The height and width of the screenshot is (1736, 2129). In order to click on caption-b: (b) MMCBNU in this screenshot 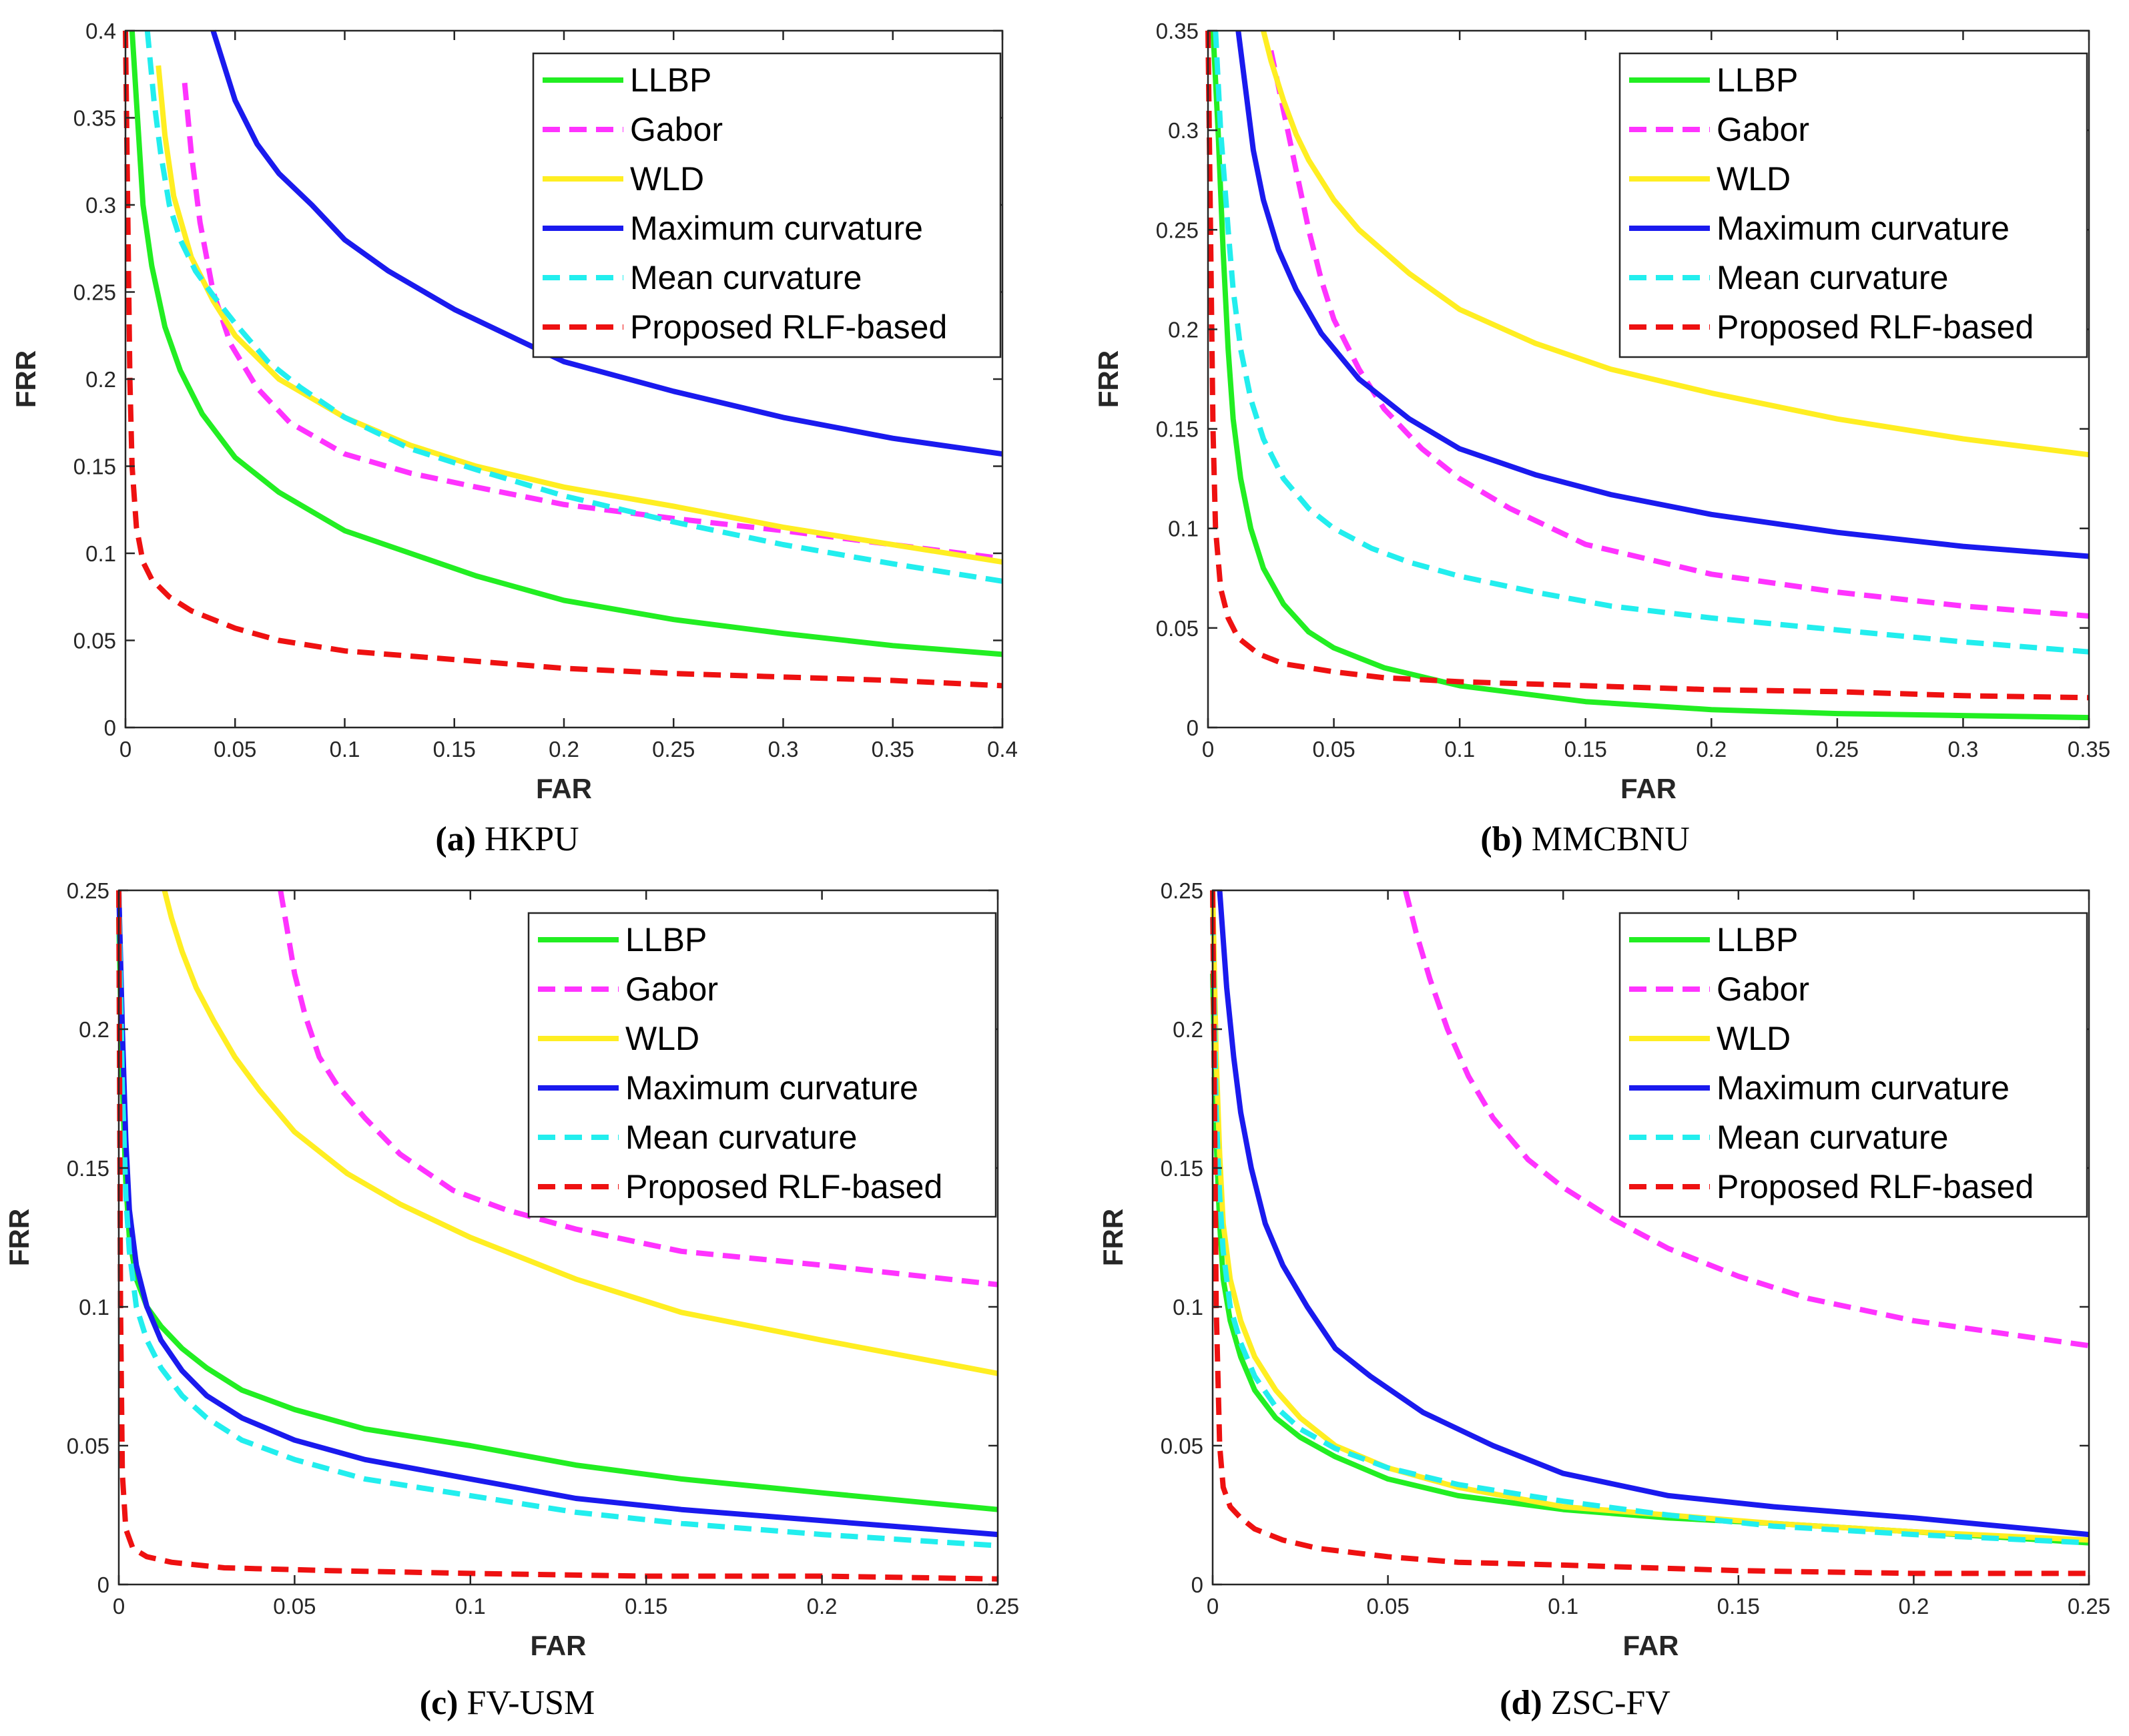, I will do `click(1585, 839)`.